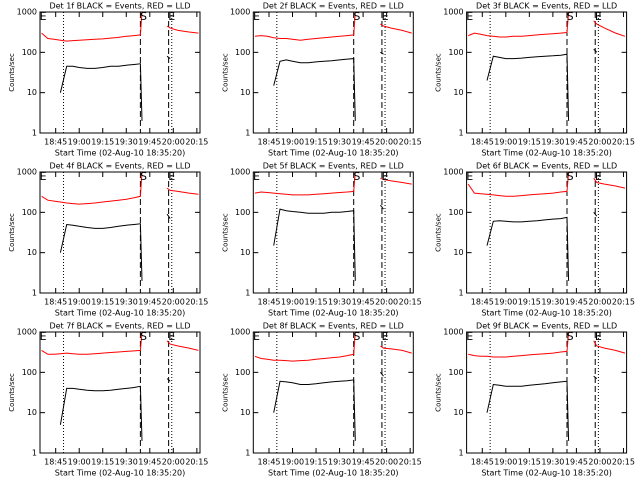 This screenshot has height=480, width=640. I want to click on chart-title: Det 2f BLACK = Events, RED = LLD, so click(333, 6).